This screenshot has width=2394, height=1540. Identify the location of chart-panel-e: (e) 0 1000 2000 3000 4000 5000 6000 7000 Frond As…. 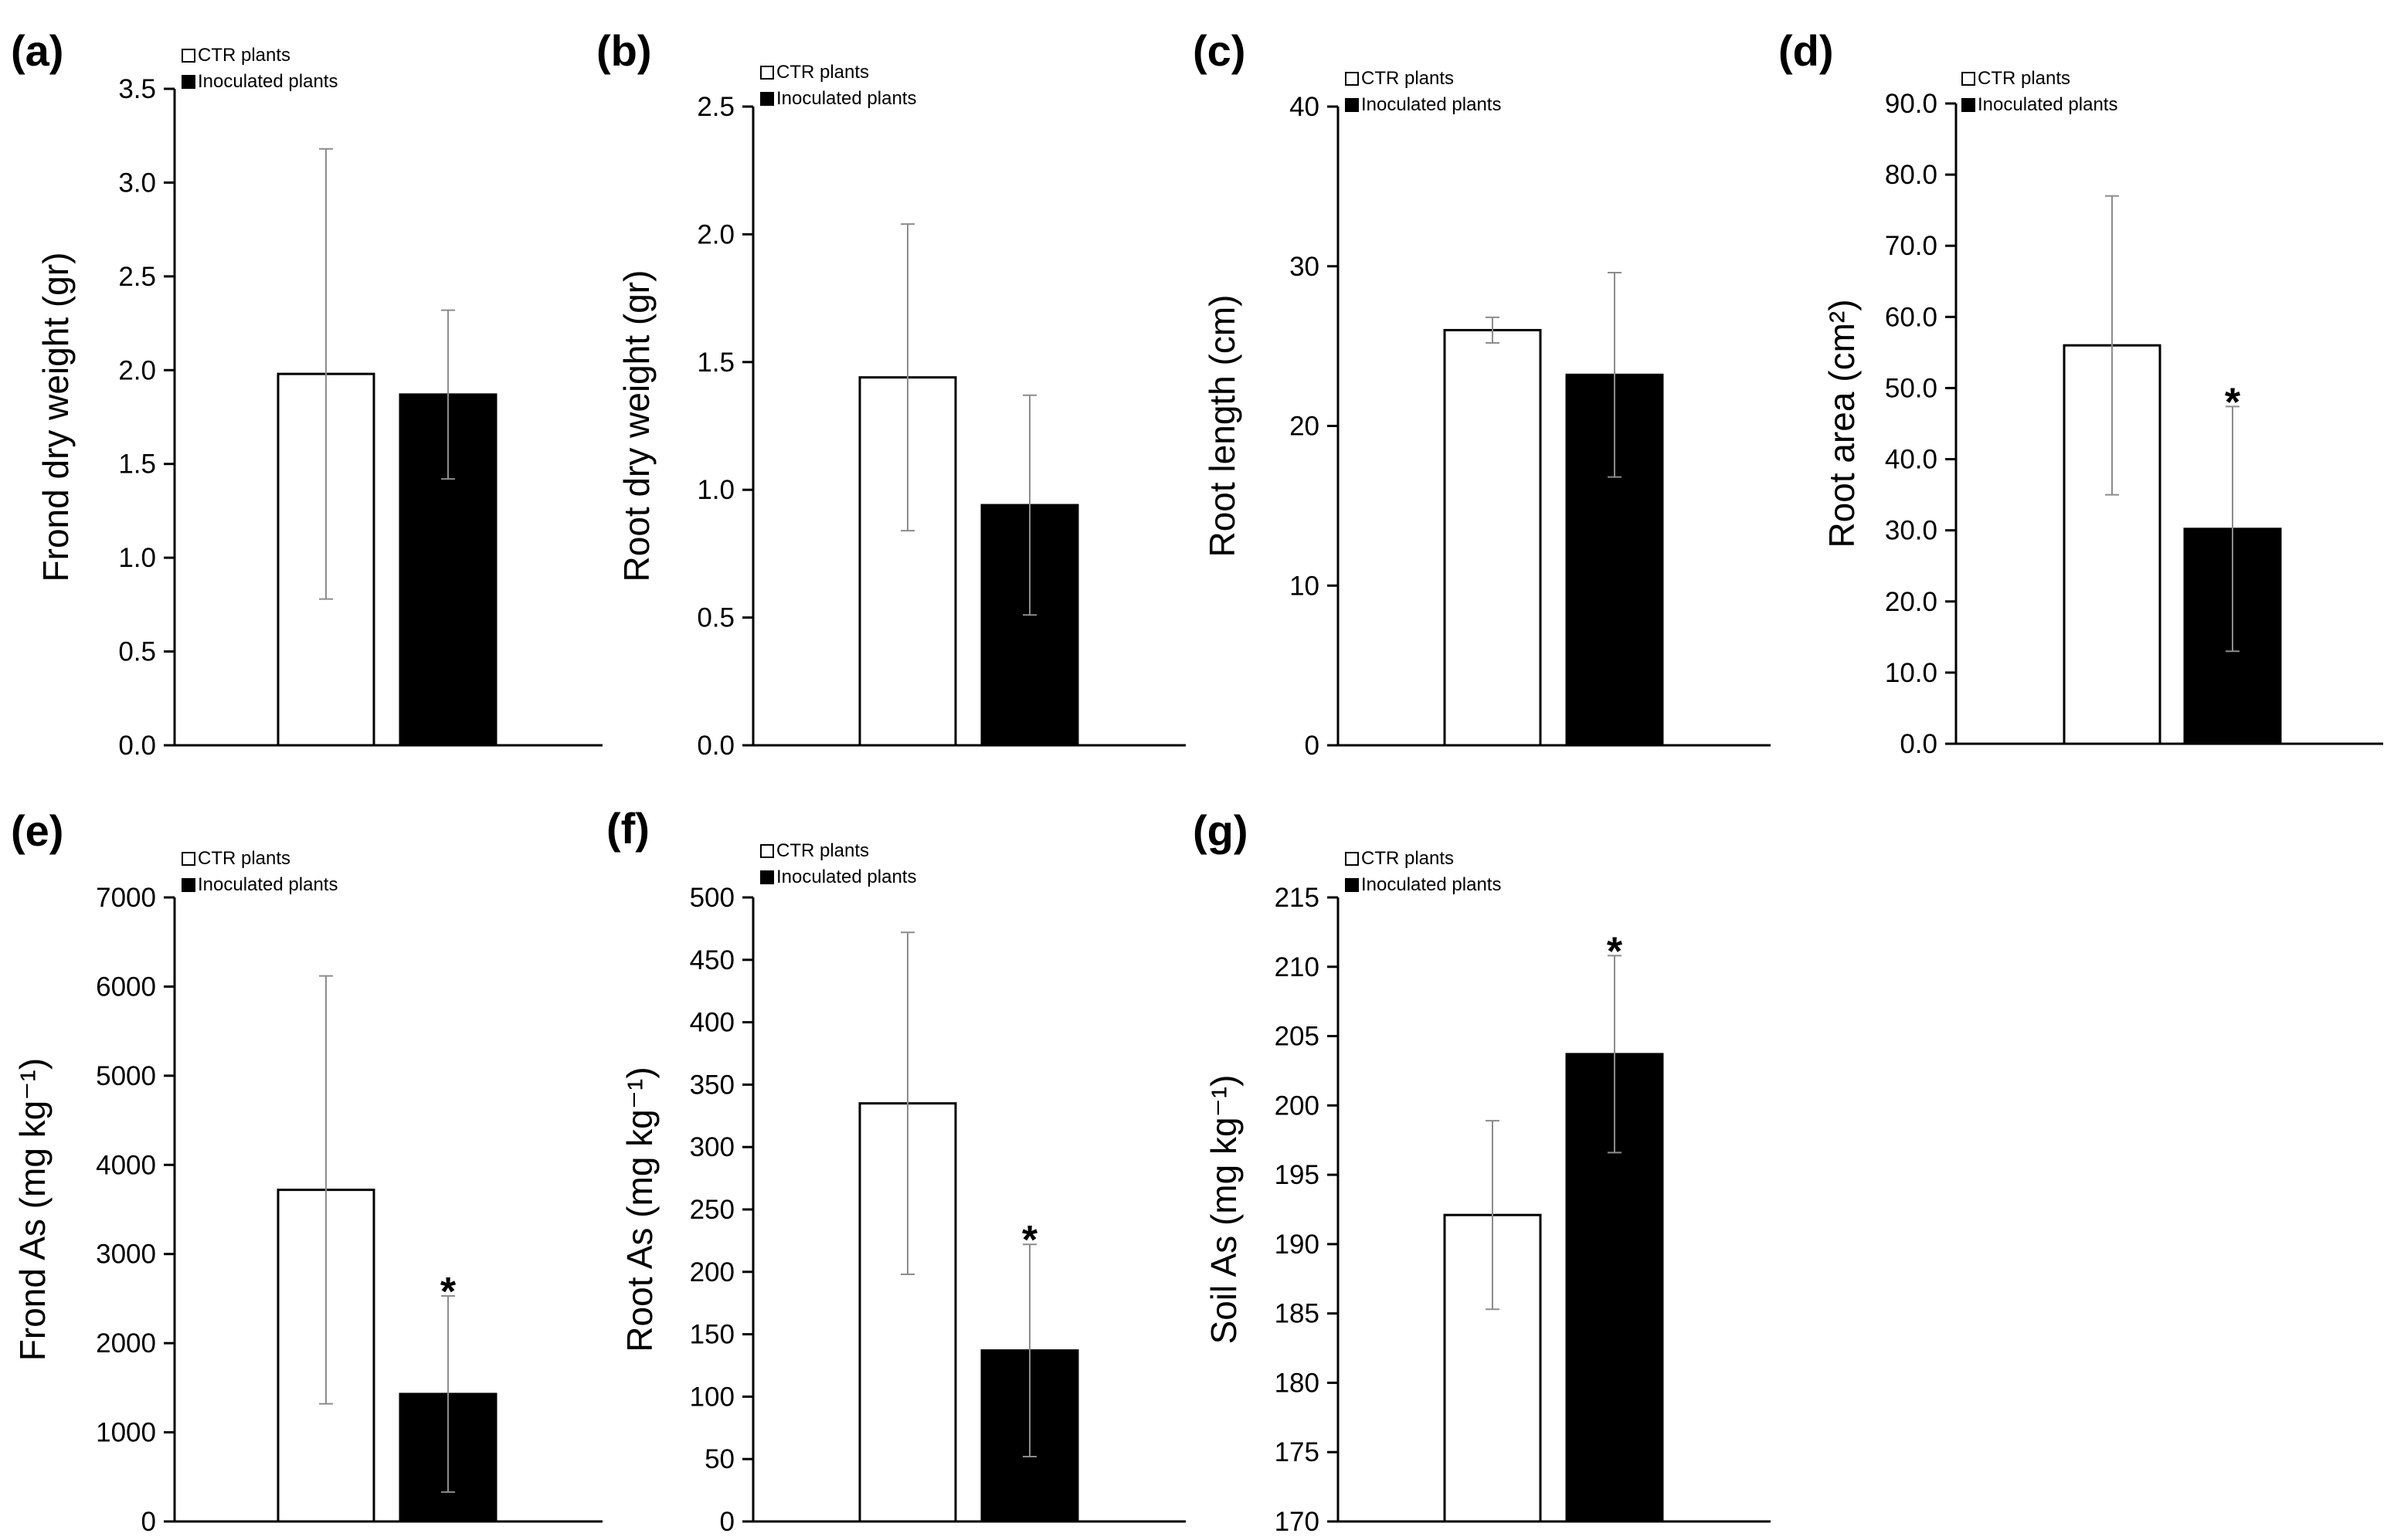
(307, 1172).